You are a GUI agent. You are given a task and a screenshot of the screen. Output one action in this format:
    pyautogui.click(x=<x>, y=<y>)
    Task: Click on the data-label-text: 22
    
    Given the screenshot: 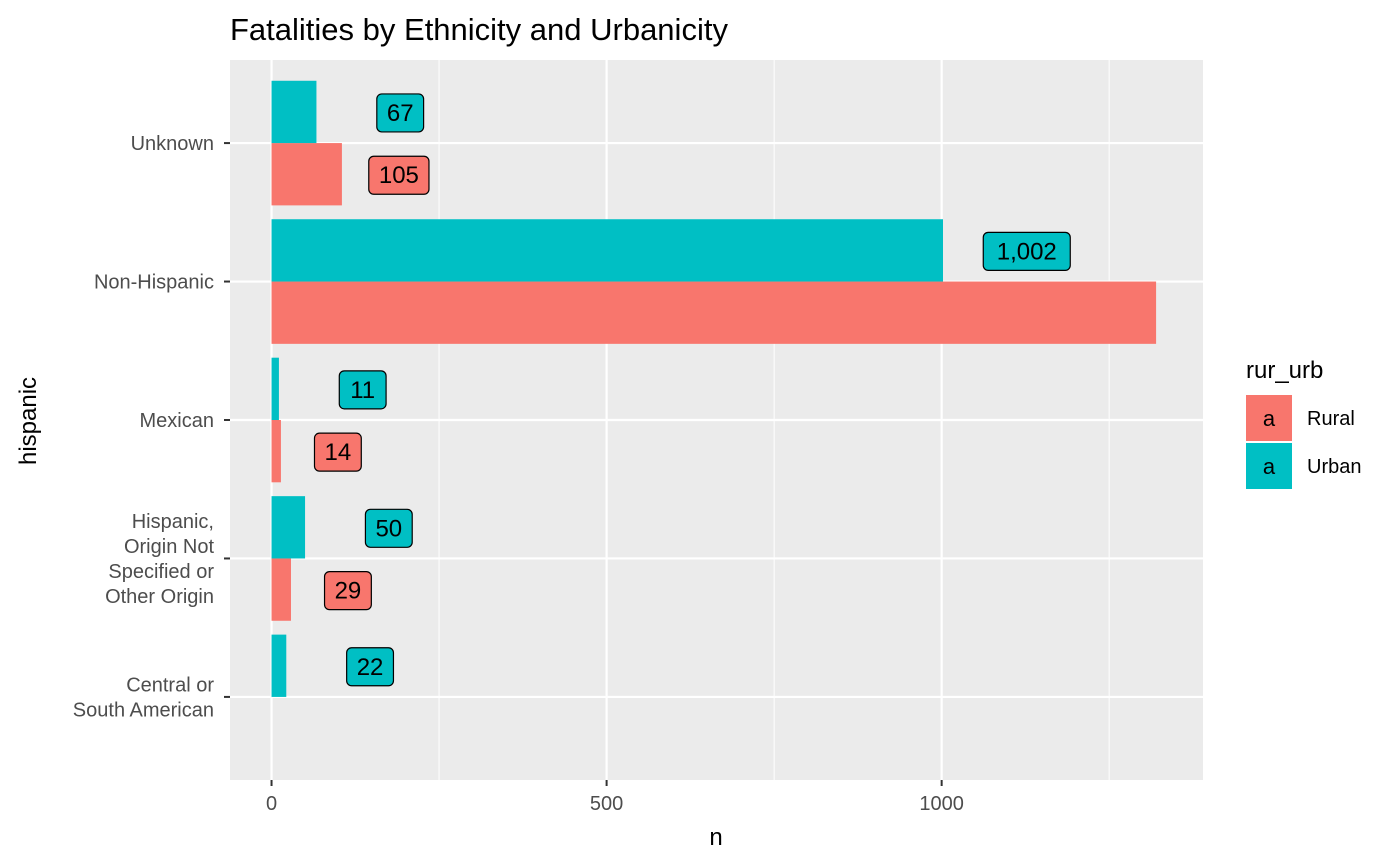 What is the action you would take?
    pyautogui.click(x=370, y=667)
    